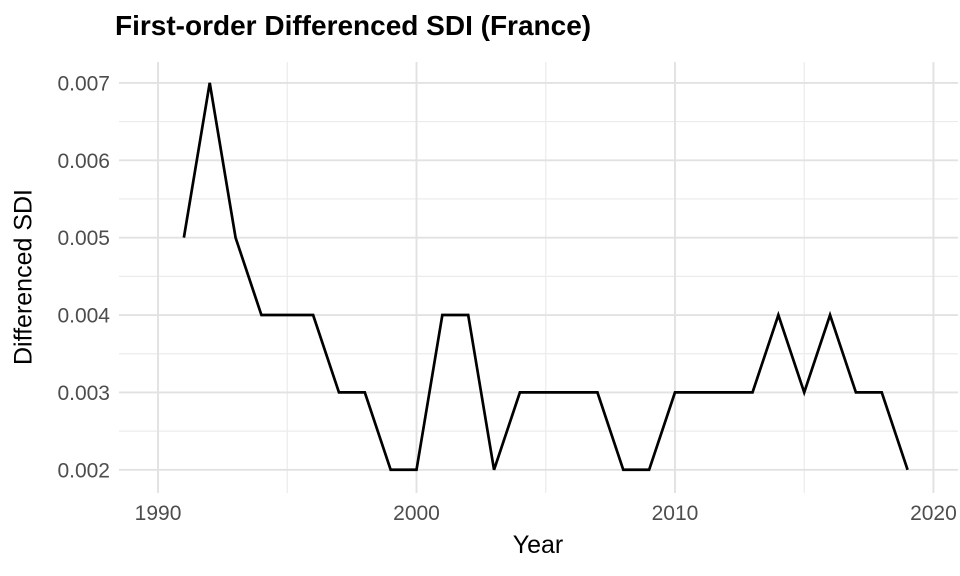 This screenshot has width=960, height=576. Describe the element at coordinates (83, 238) in the screenshot. I see `y-tick-label-0.005: 0.005` at that location.